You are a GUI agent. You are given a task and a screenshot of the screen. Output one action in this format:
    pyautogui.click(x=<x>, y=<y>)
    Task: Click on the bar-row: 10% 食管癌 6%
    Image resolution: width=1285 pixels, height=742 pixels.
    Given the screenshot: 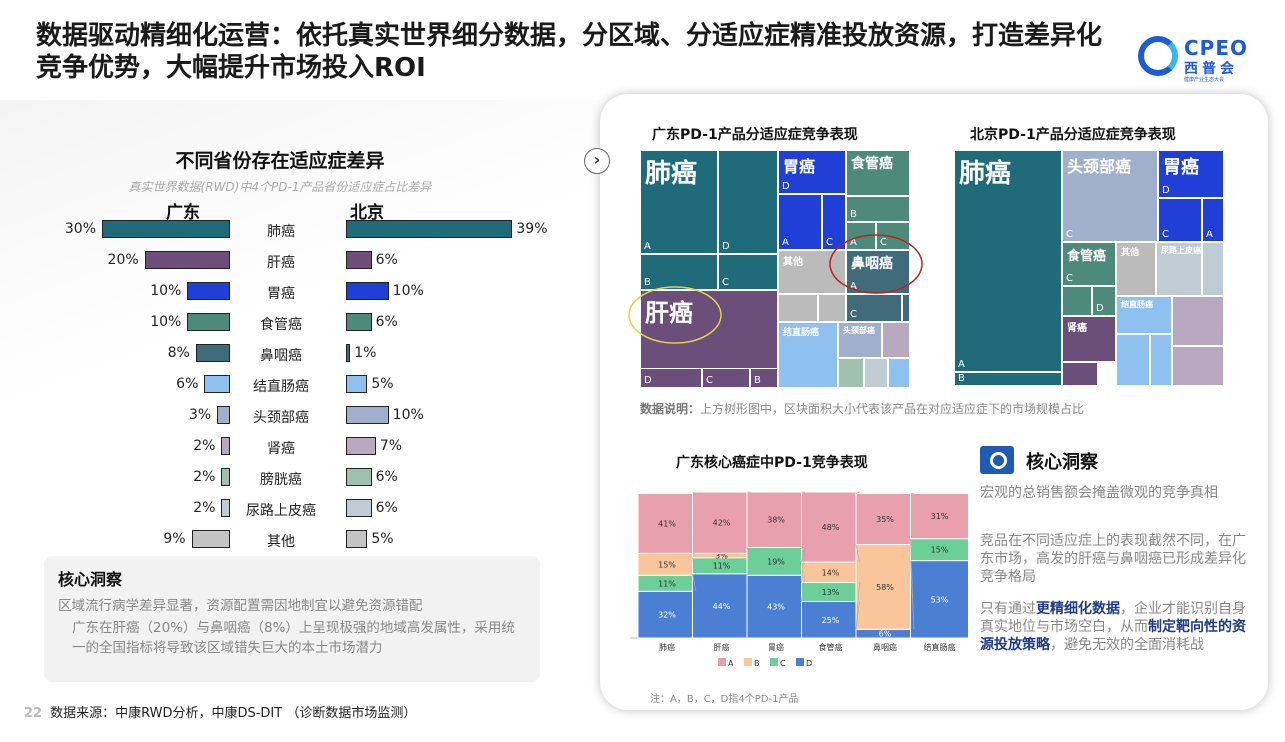 What is the action you would take?
    pyautogui.click(x=300, y=323)
    